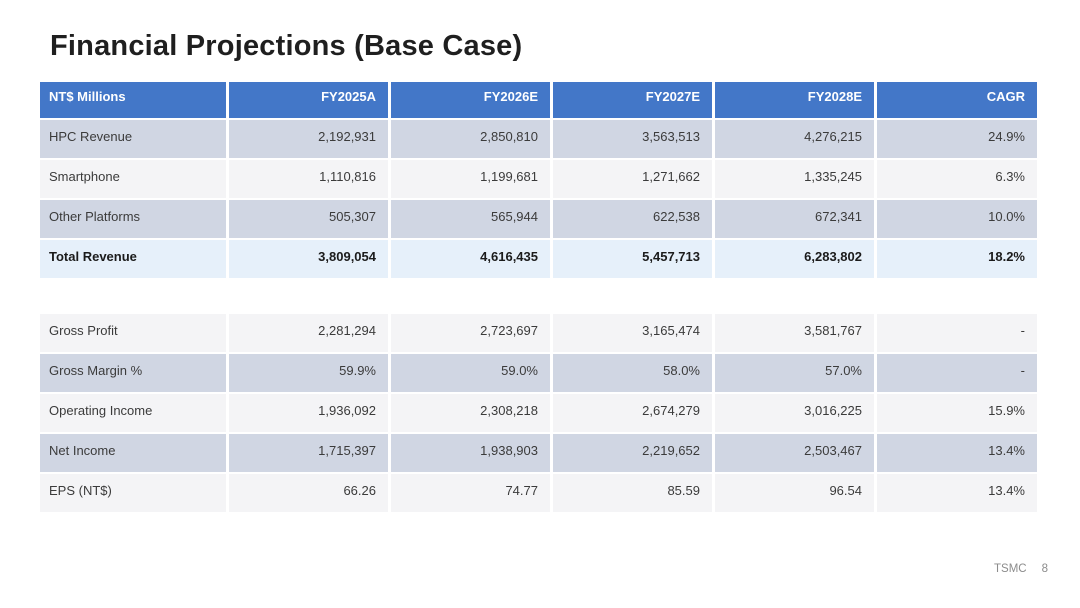  What do you see at coordinates (957, 259) in the screenshot?
I see `cell: 18.2%` at bounding box center [957, 259].